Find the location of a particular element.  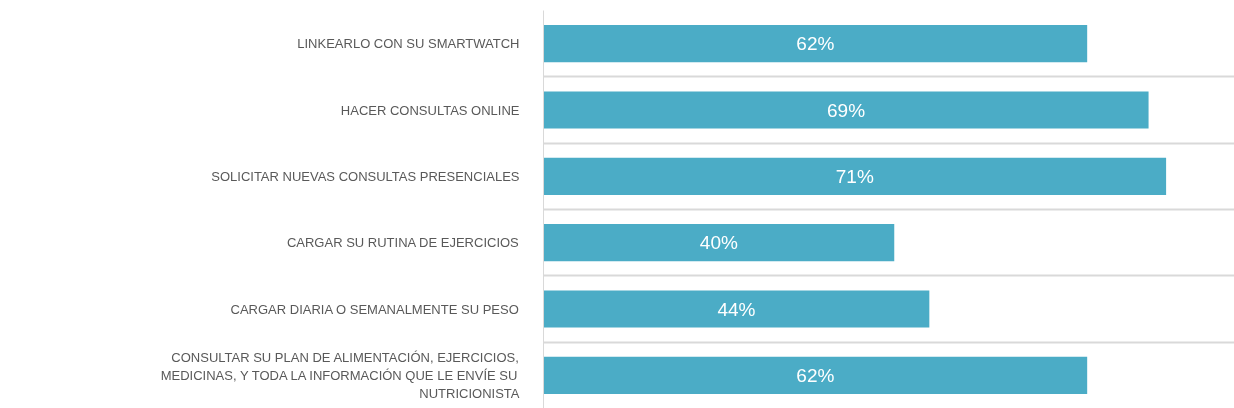

data-label: 71% is located at coordinates (854, 176).